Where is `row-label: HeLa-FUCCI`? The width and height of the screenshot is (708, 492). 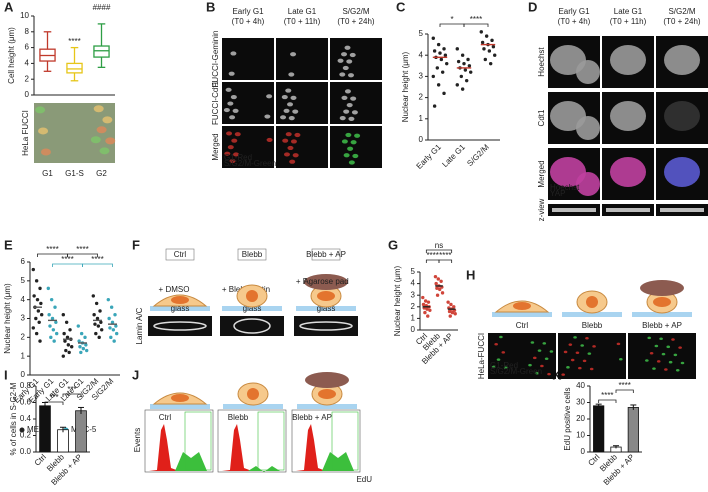
row-label: HeLa-FUCCI is located at coordinates (481, 356).